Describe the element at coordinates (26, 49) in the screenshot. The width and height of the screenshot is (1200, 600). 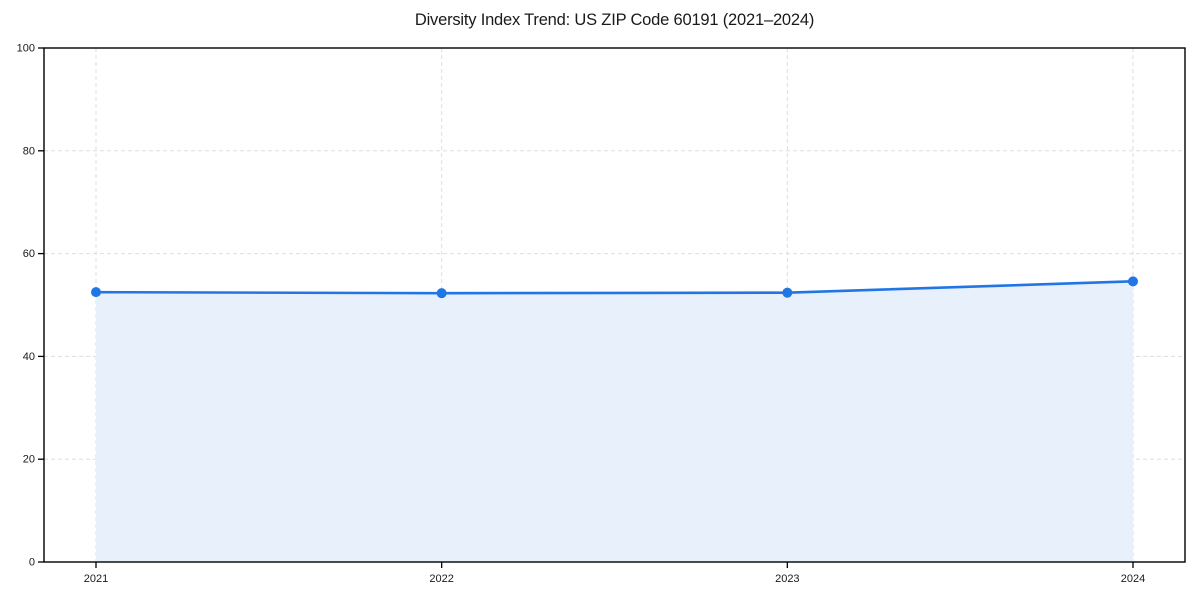
I see `y-tick-label: 100` at that location.